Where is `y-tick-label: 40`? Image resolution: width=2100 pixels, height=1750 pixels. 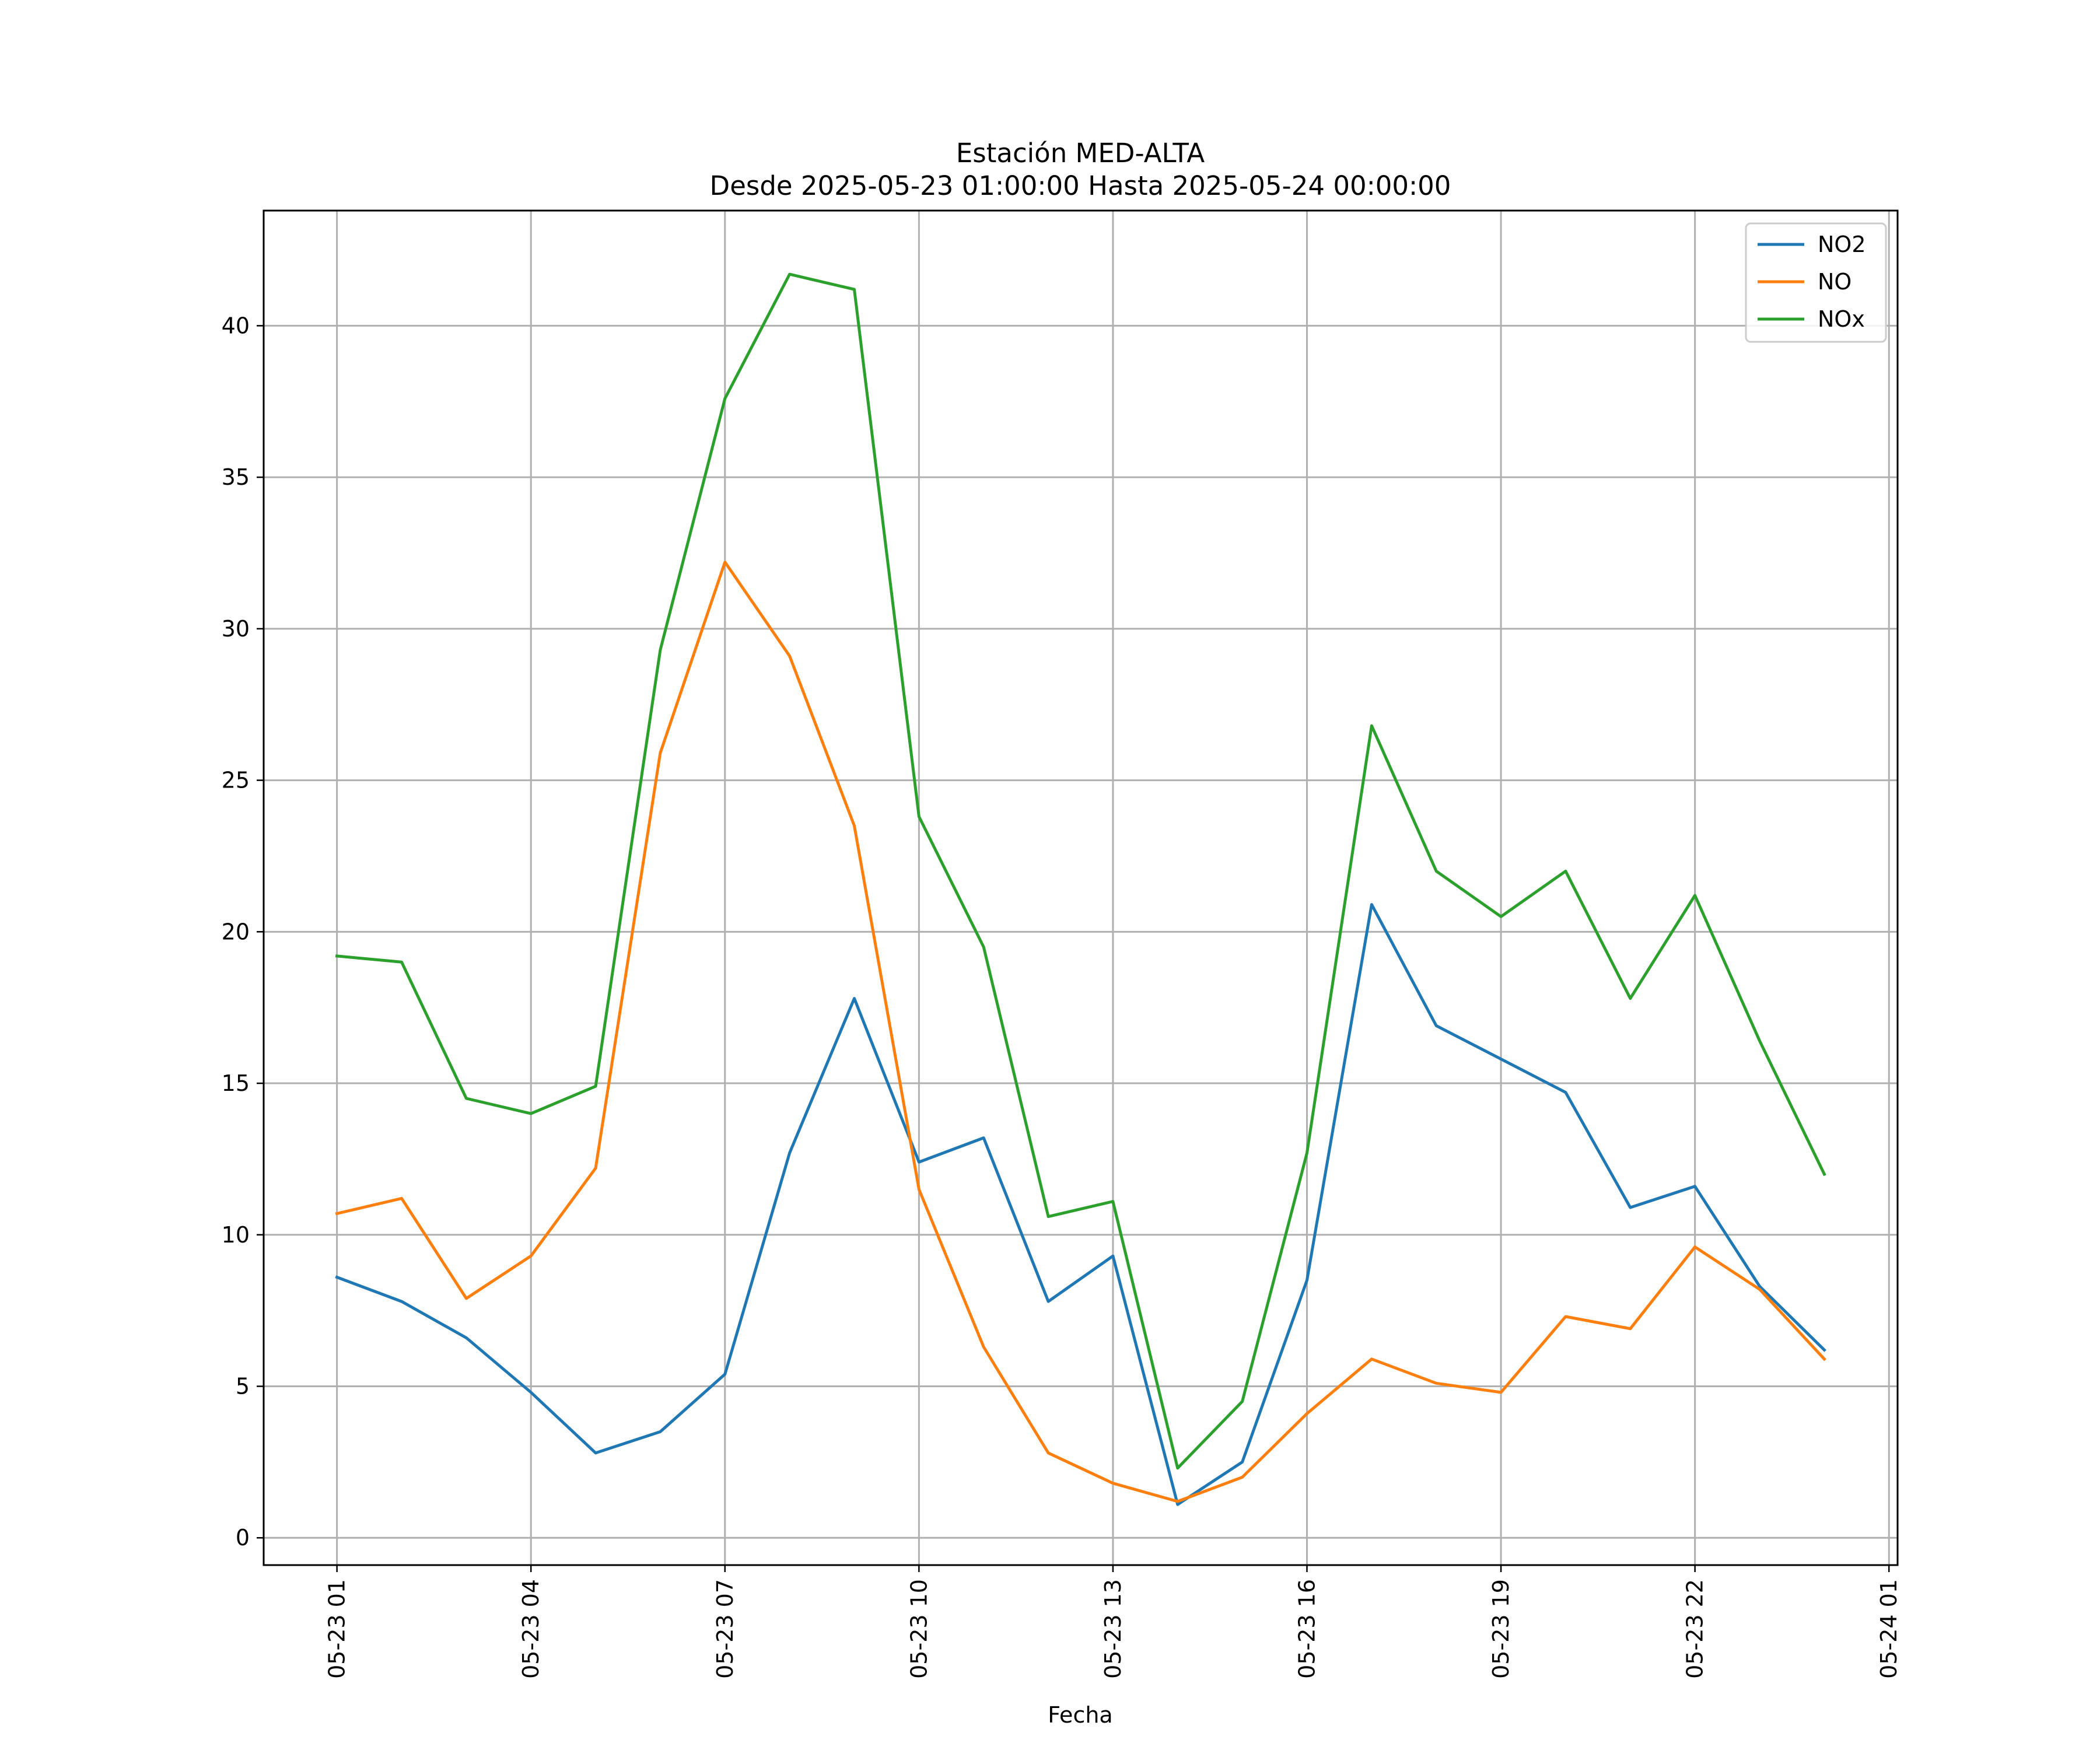 y-tick-label: 40 is located at coordinates (236, 325).